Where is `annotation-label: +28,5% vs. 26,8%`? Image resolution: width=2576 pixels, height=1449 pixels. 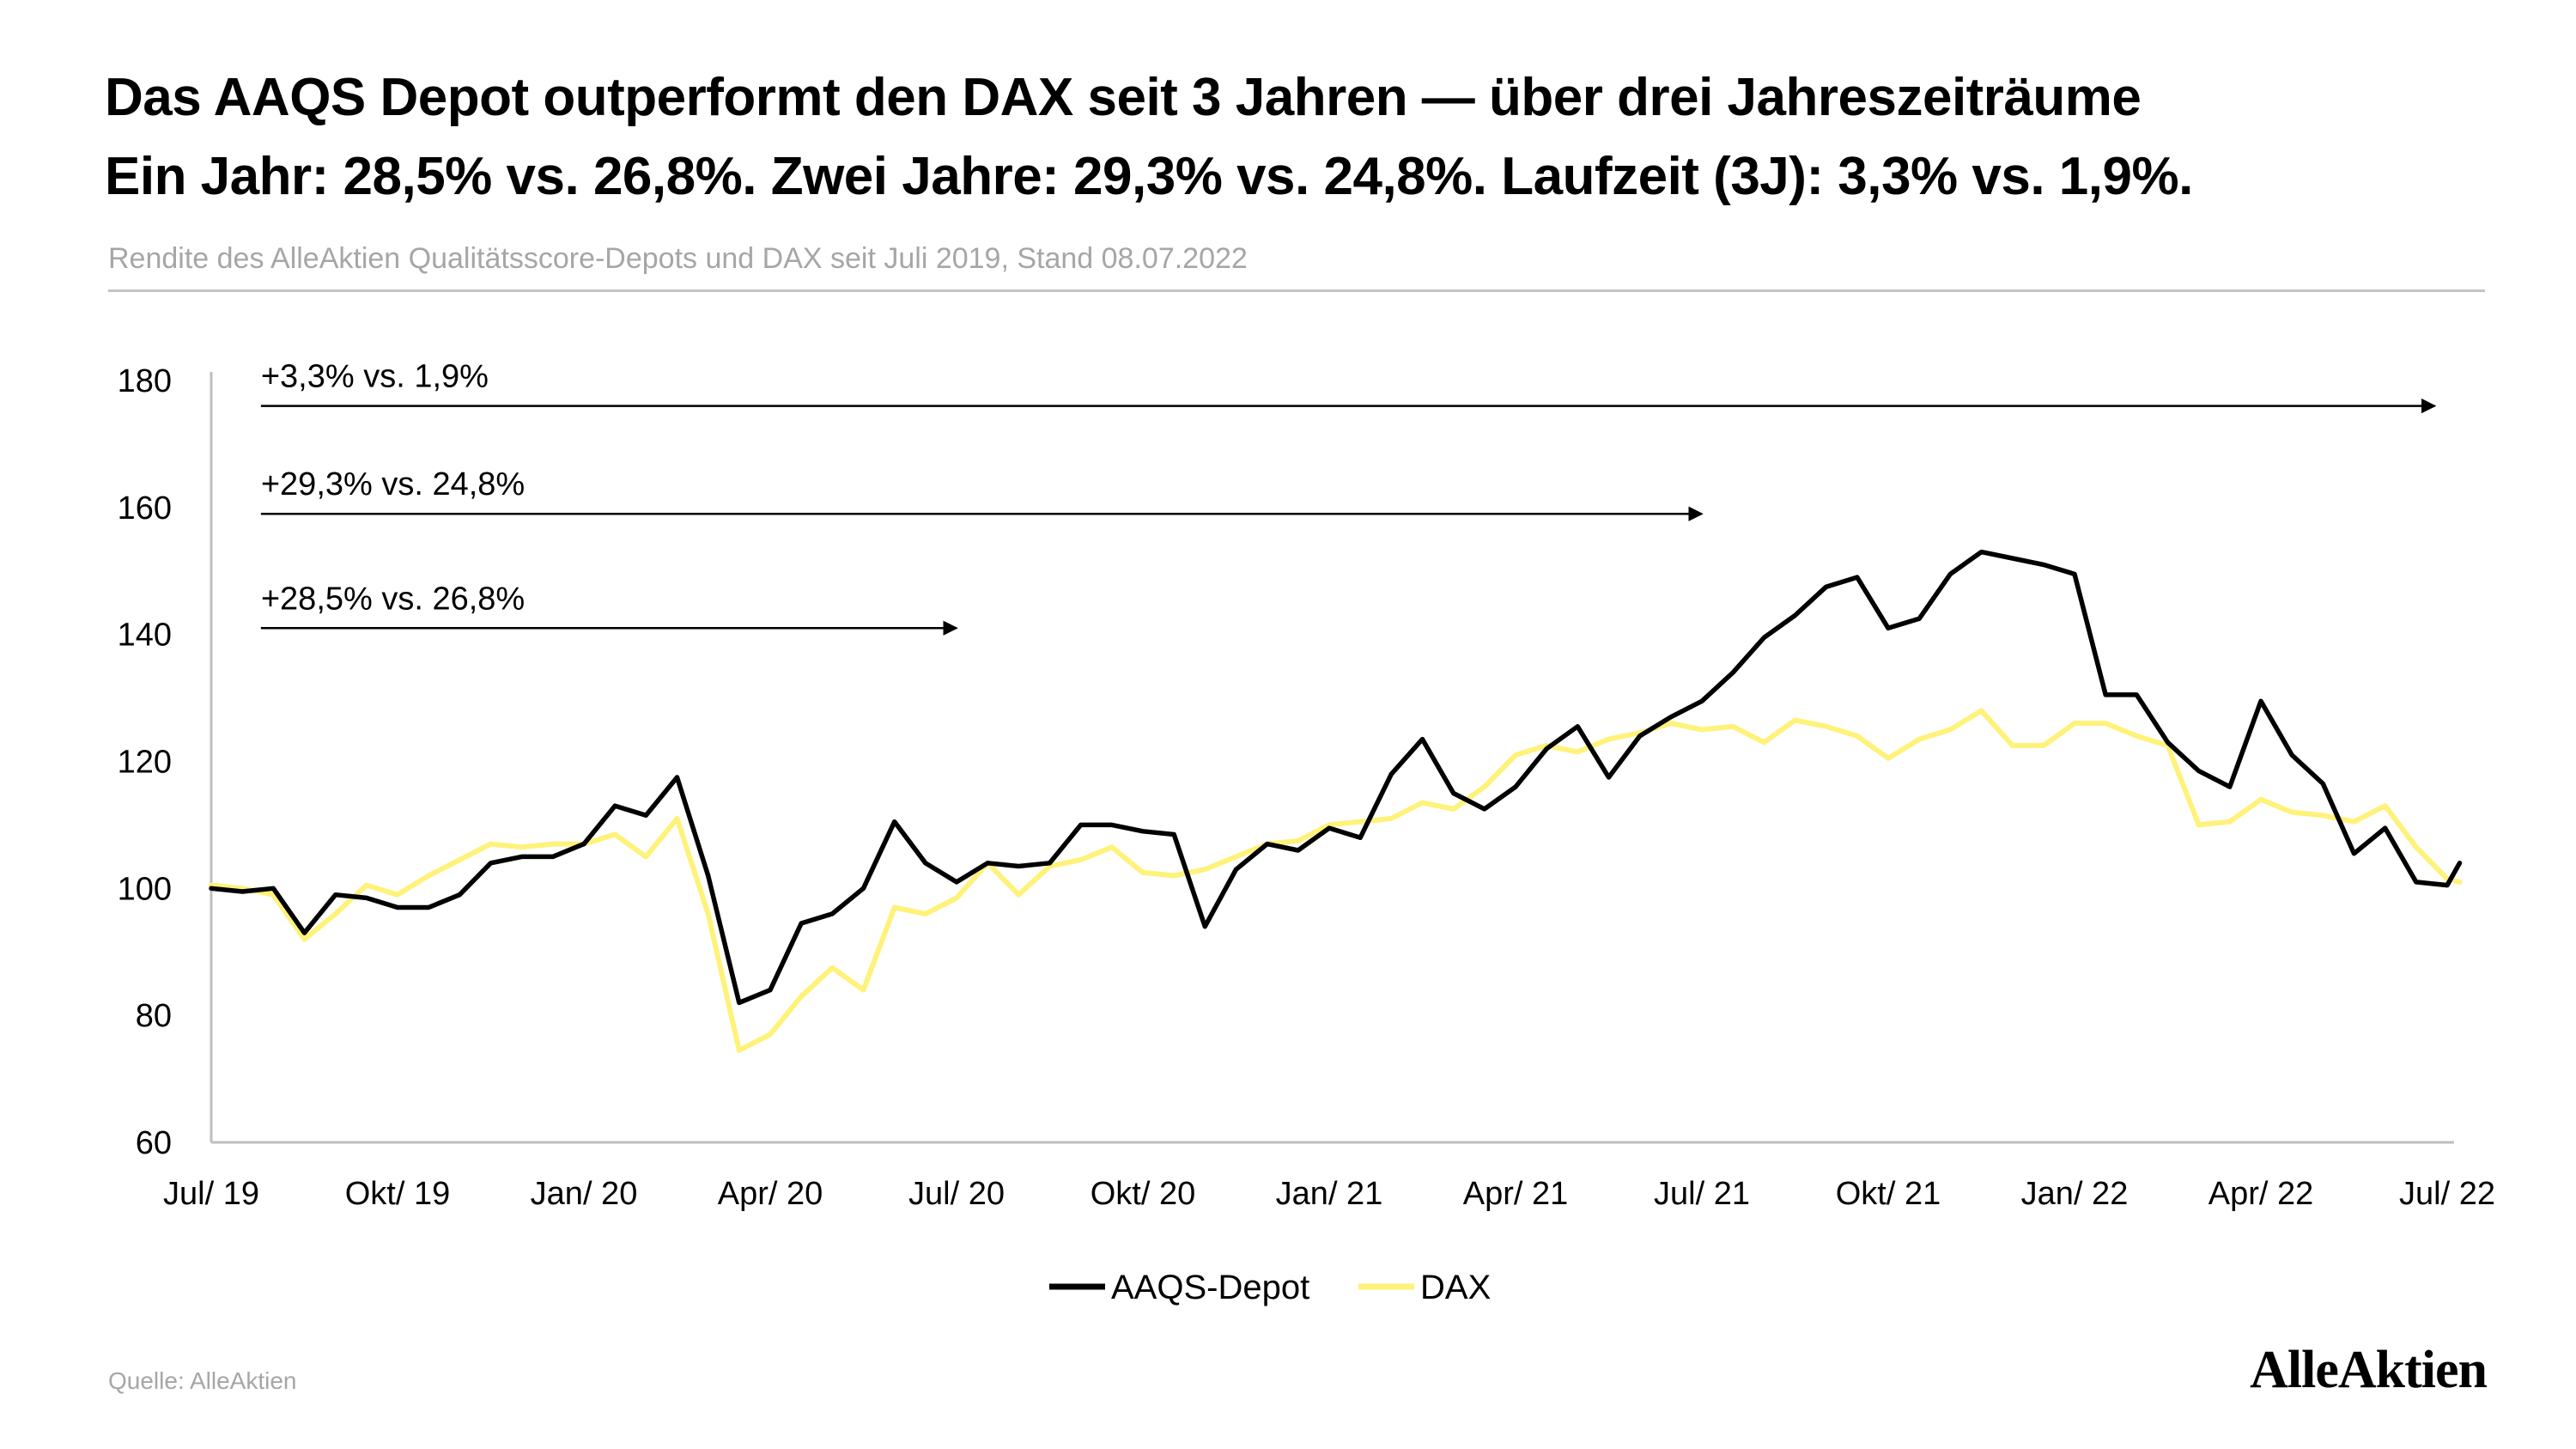
annotation-label: +28,5% vs. 26,8% is located at coordinates (393, 599).